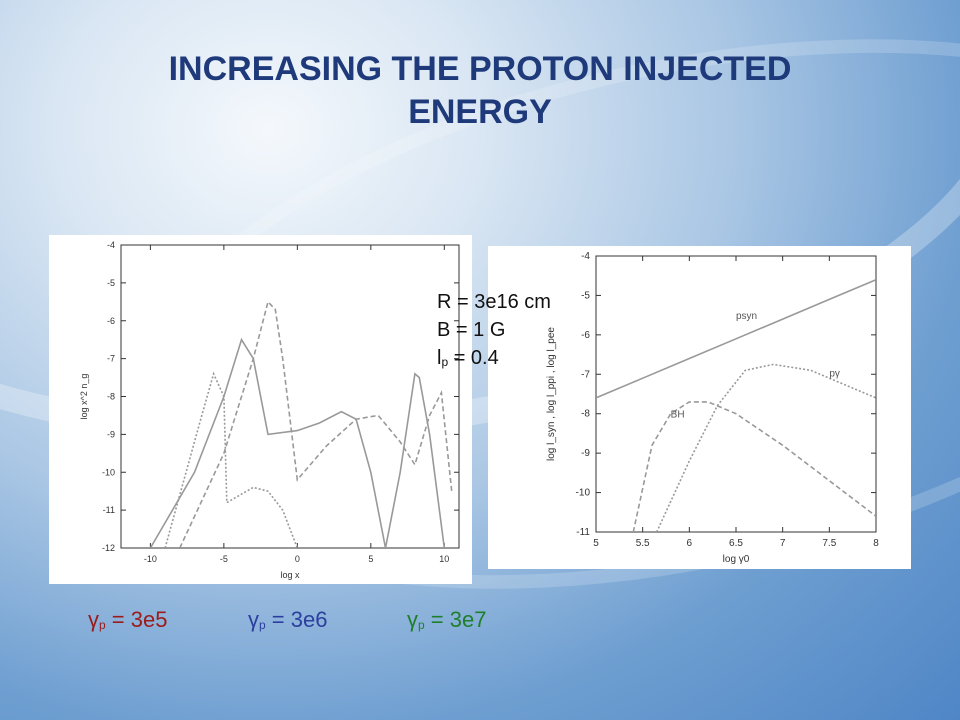  What do you see at coordinates (643, 543) in the screenshot?
I see `x-tick-label: 5.5` at bounding box center [643, 543].